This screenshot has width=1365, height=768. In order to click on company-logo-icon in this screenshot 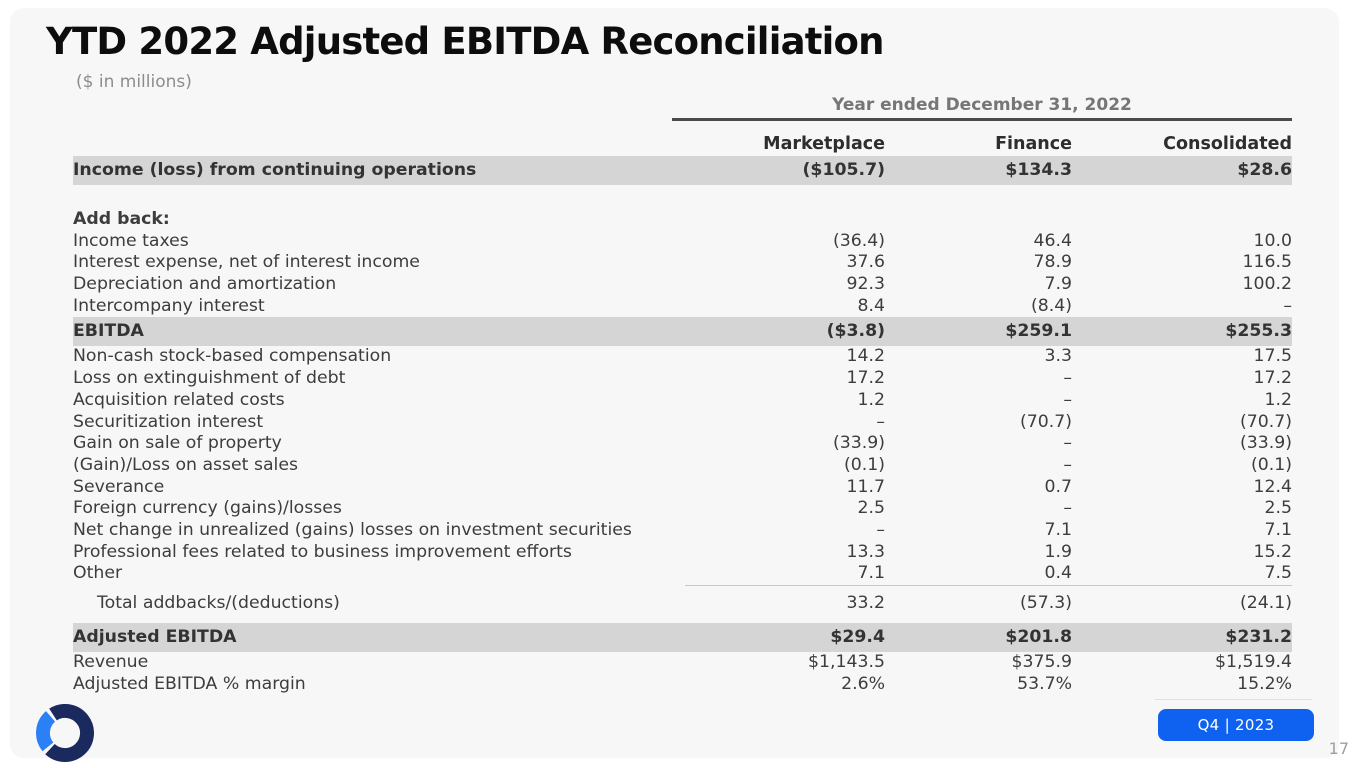, I will do `click(65, 733)`.